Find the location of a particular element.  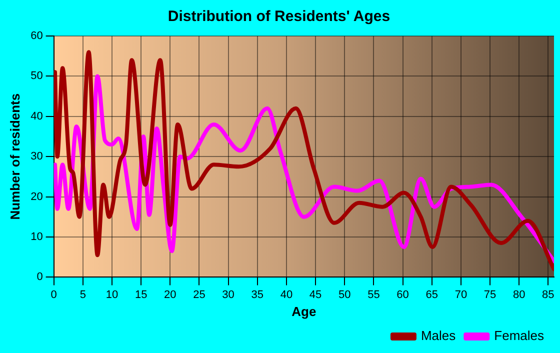

x-tick-label: 65 is located at coordinates (432, 294).